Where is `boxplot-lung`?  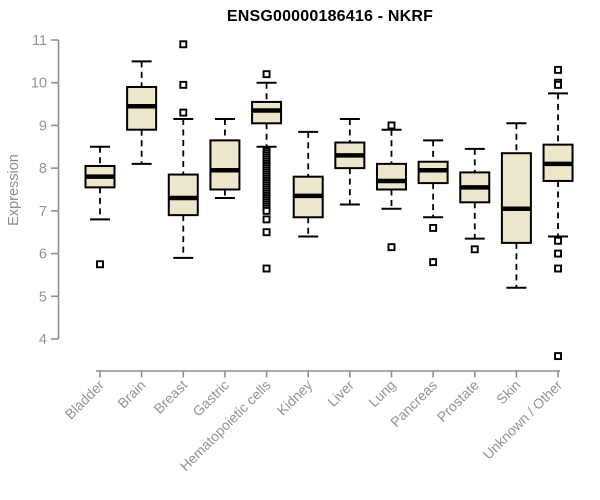 boxplot-lung is located at coordinates (391, 186).